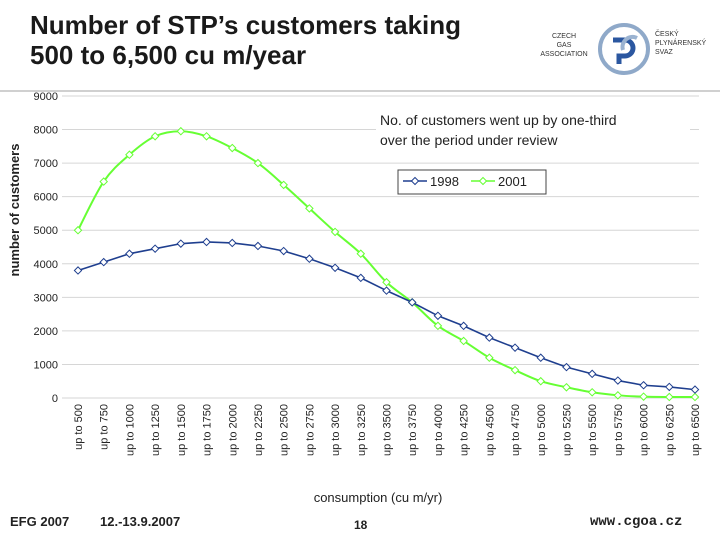 This screenshot has height=540, width=720. I want to click on x-tick-label-22: up to 6000, so click(645, 430).